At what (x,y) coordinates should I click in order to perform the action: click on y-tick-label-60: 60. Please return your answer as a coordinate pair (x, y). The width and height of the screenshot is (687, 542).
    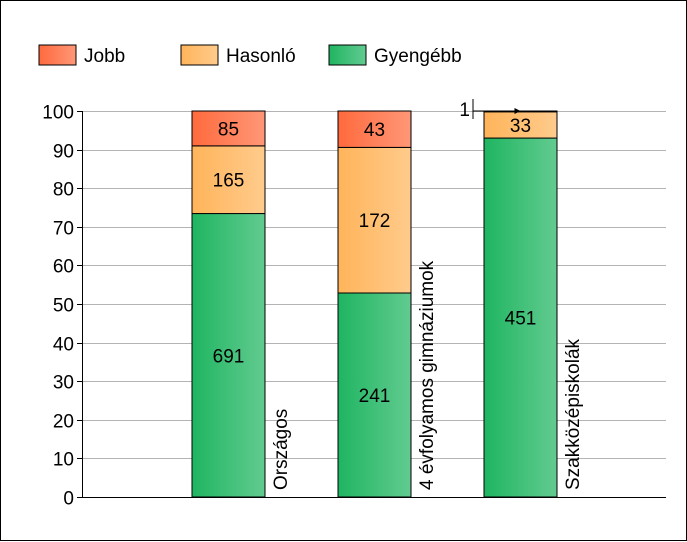
    Looking at the image, I should click on (63, 267).